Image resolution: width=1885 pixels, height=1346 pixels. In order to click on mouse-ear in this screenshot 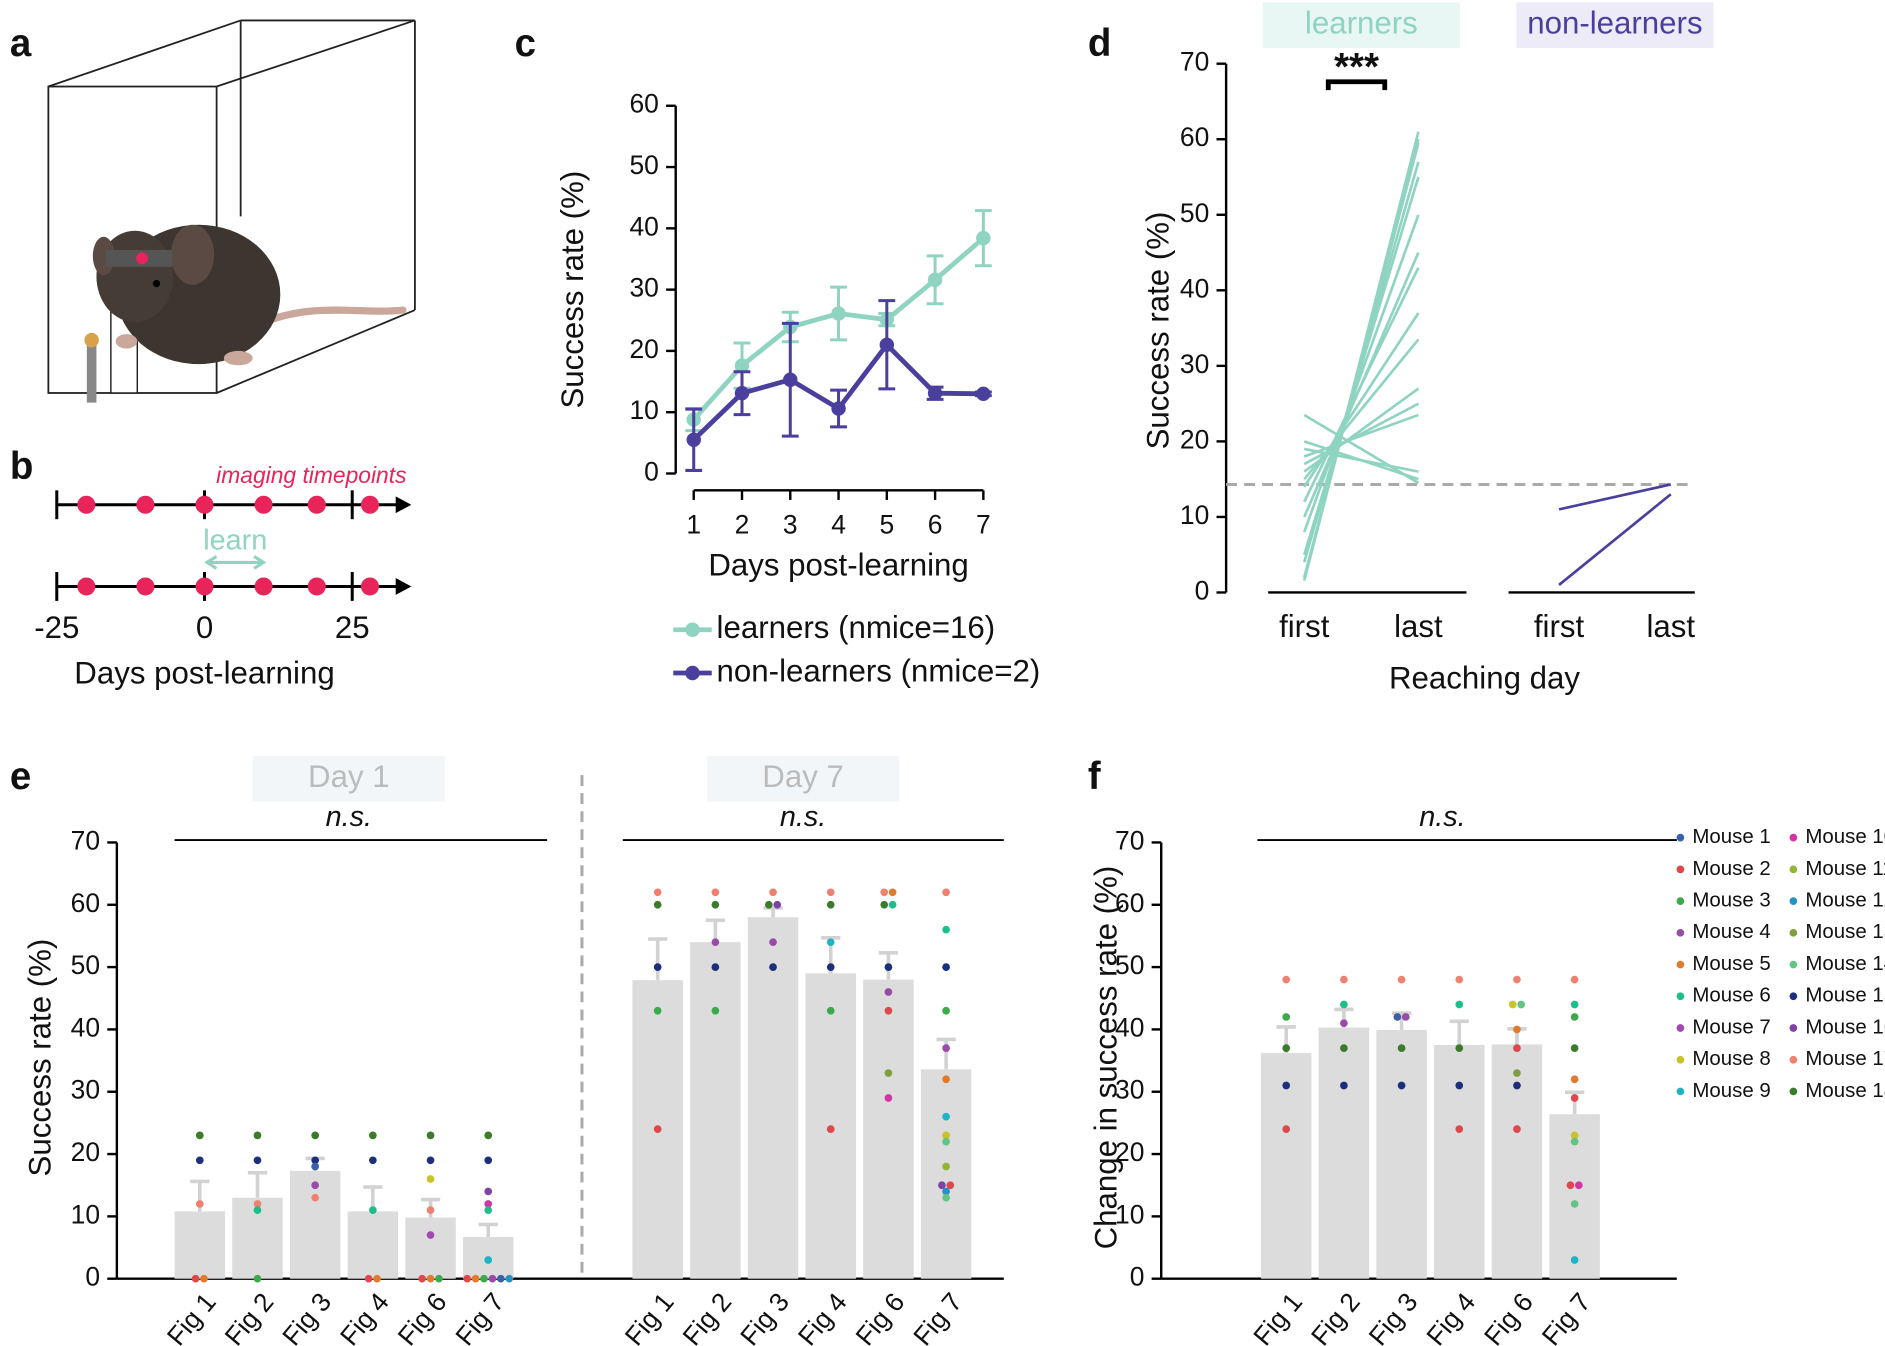, I will do `click(192, 254)`.